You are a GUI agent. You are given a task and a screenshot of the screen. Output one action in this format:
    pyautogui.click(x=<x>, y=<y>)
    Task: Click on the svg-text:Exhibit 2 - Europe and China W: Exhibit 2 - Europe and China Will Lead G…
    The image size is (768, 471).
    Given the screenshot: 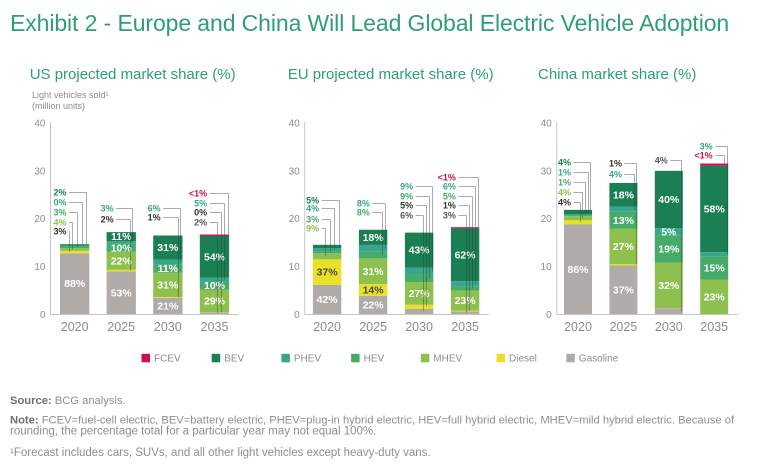 What is the action you would take?
    pyautogui.click(x=369, y=23)
    